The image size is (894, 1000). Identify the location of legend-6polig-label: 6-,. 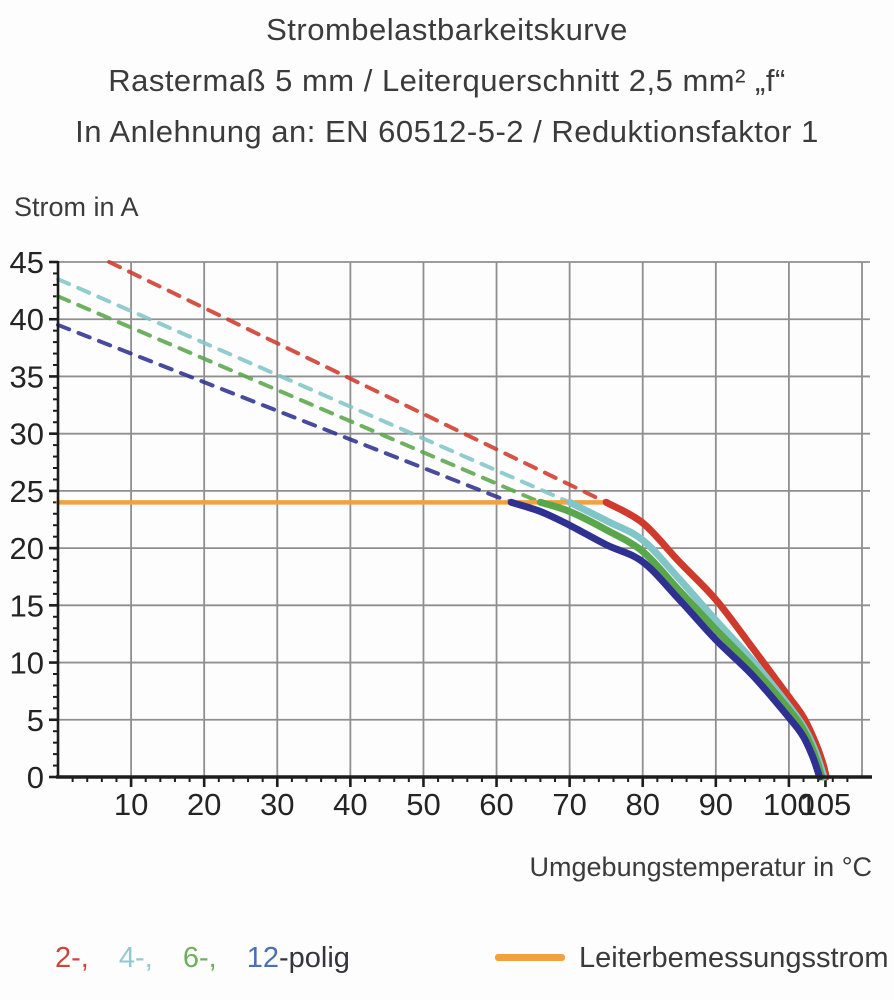
(199, 958).